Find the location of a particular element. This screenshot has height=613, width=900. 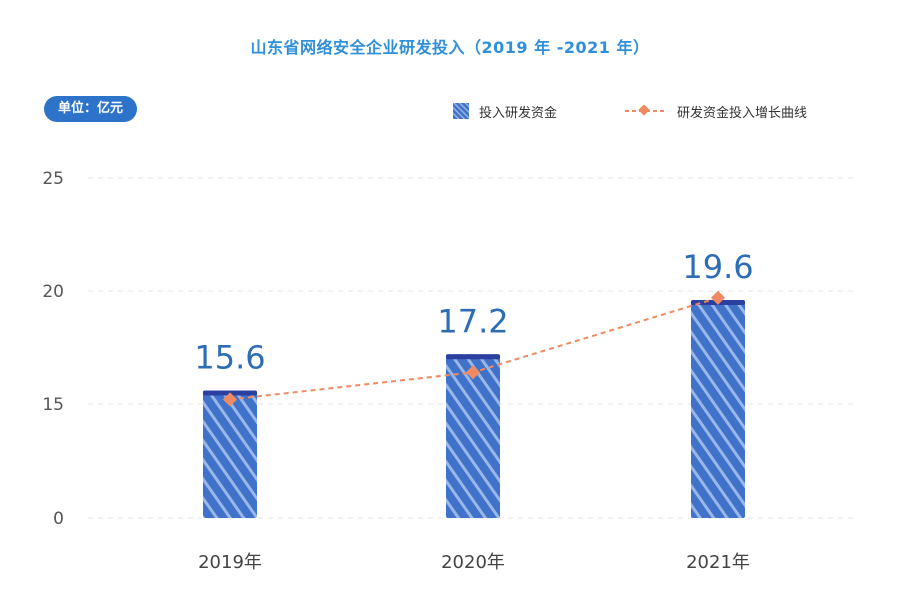

legend-bar-swatch is located at coordinates (461, 111).